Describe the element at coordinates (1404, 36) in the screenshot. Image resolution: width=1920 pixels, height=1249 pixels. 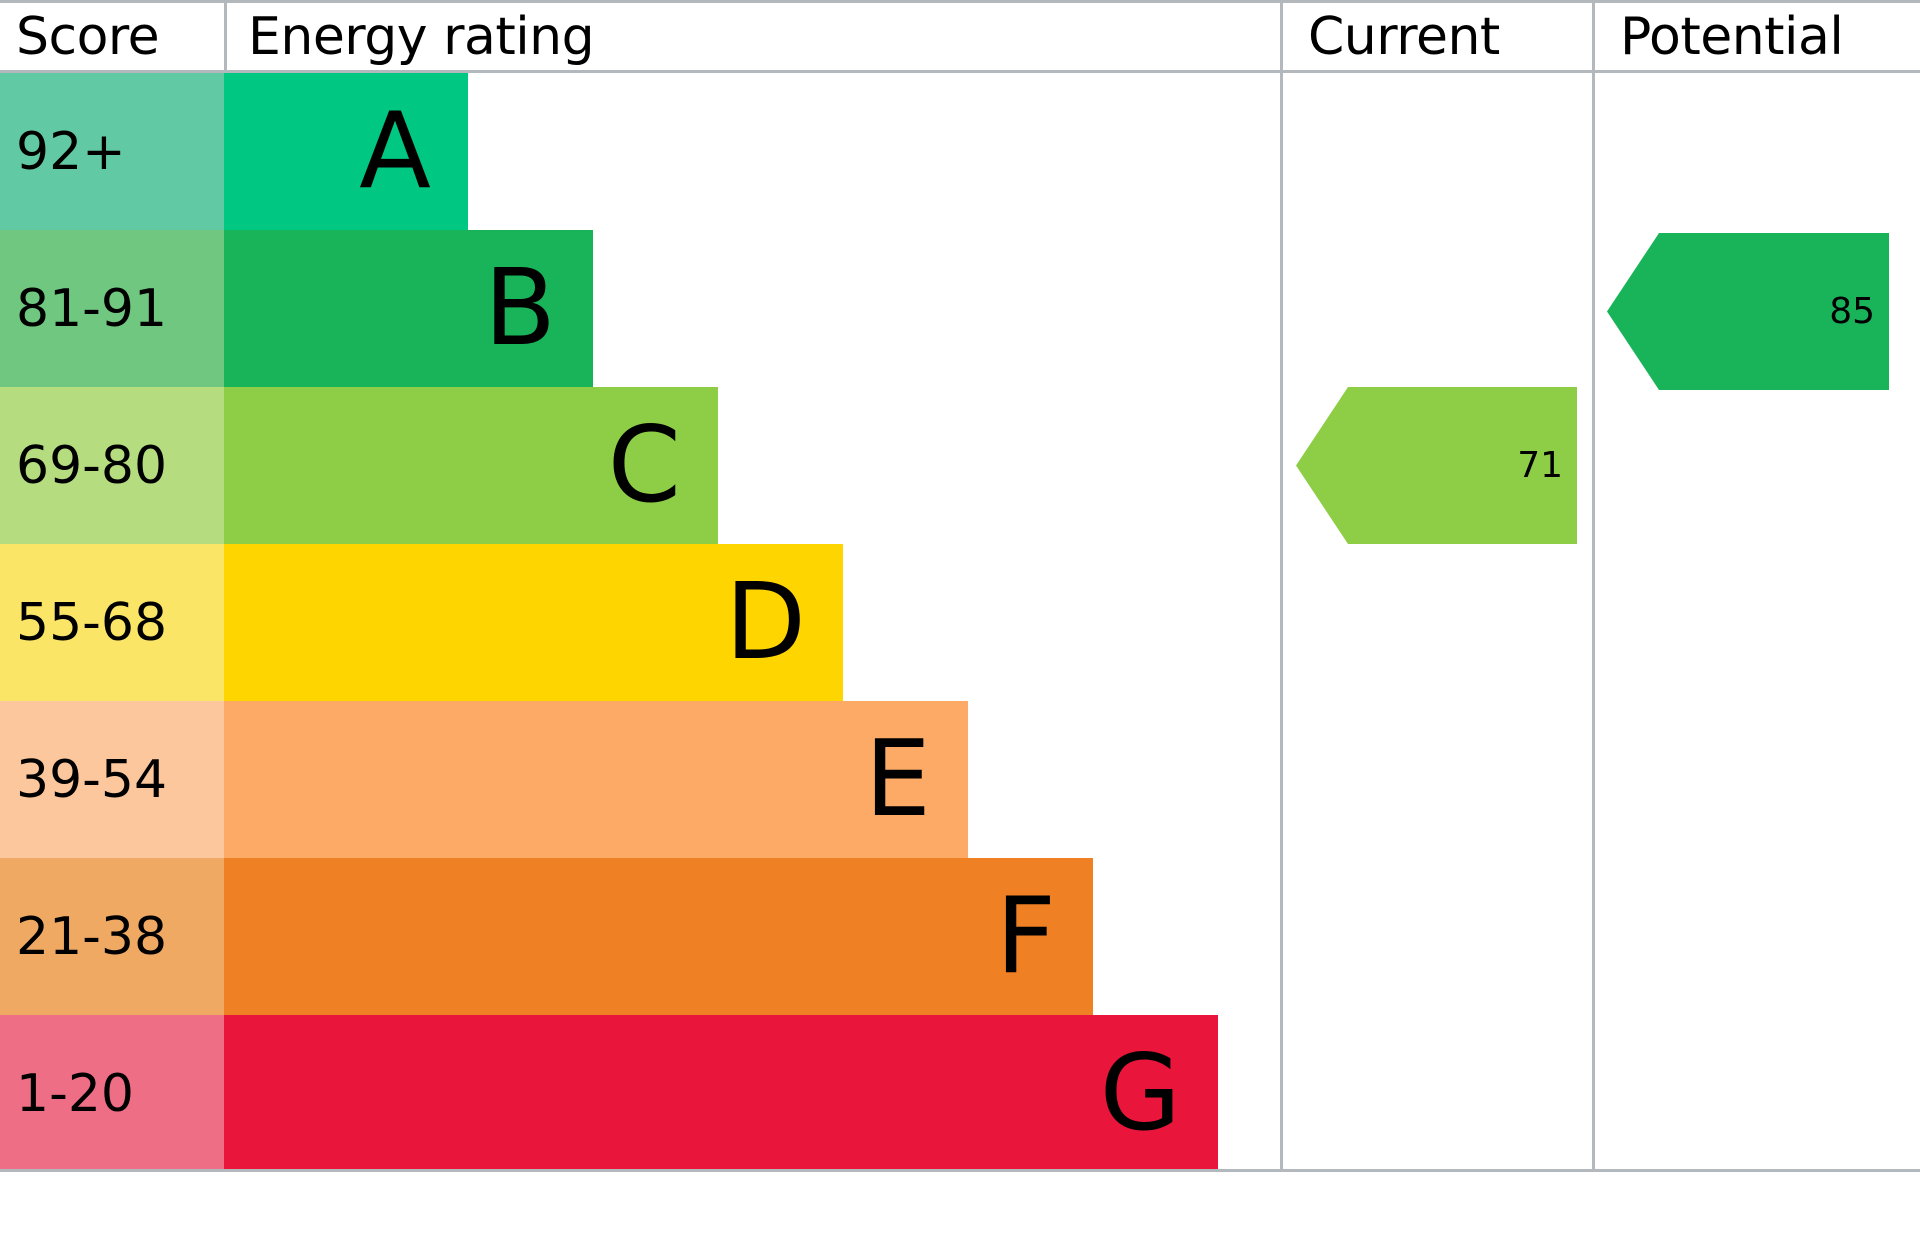
I see `header-current: Current` at that location.